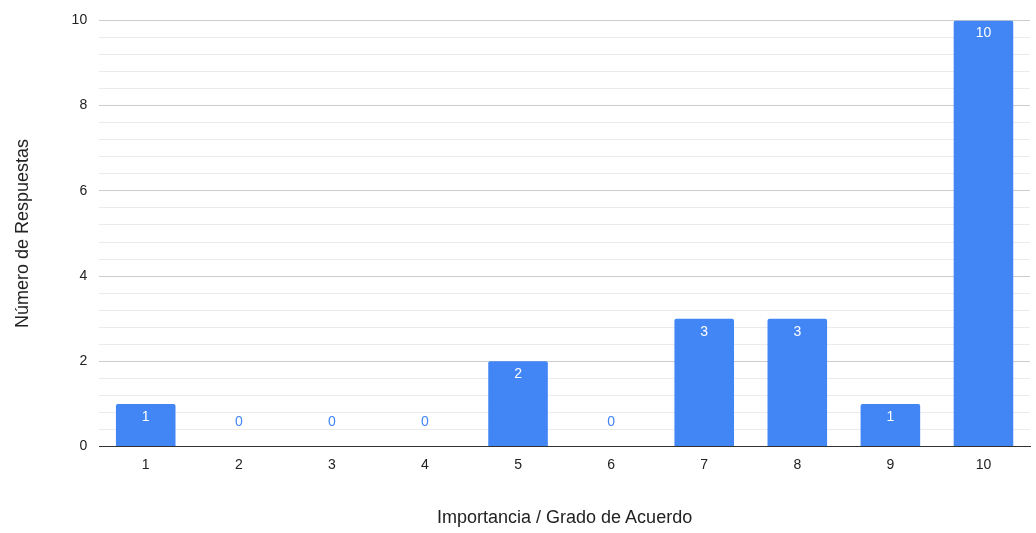  I want to click on x-tick-label: 7, so click(704, 463).